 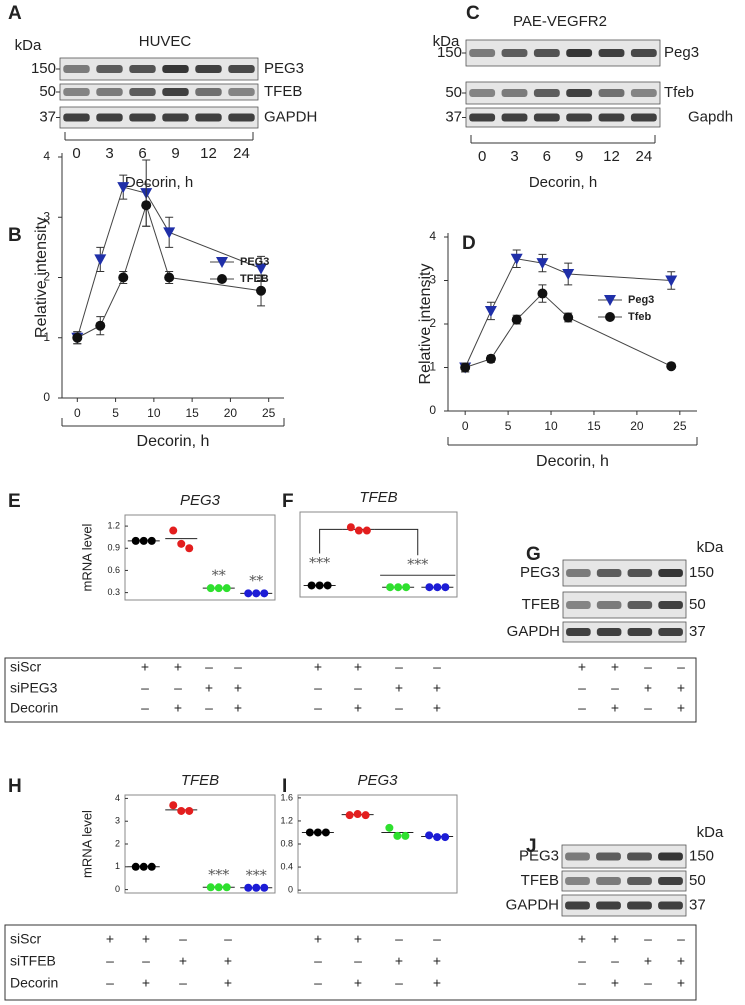 What do you see at coordinates (33, 961) in the screenshot?
I see `condition-label: siTFEB` at bounding box center [33, 961].